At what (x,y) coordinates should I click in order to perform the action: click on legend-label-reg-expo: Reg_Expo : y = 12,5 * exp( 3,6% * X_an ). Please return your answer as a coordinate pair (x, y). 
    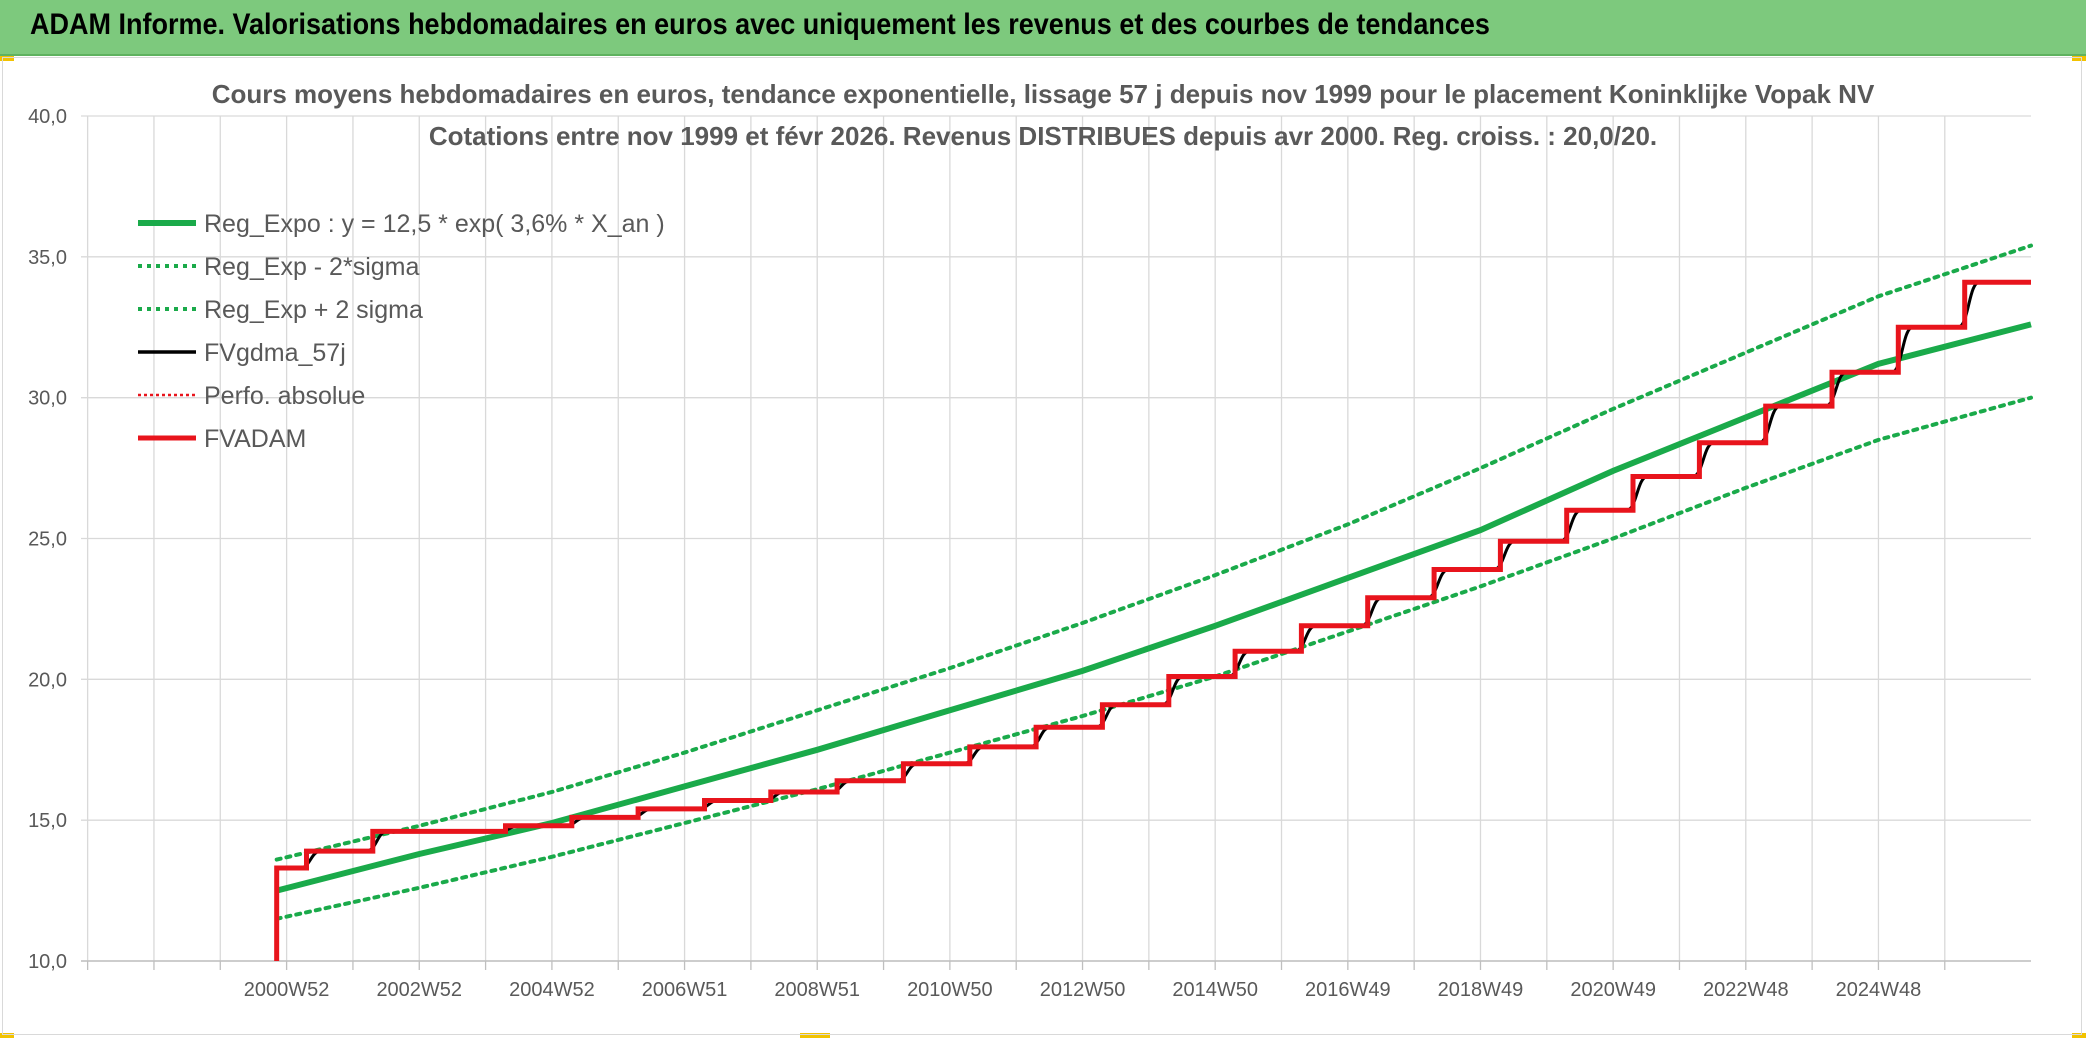
    Looking at the image, I should click on (434, 224).